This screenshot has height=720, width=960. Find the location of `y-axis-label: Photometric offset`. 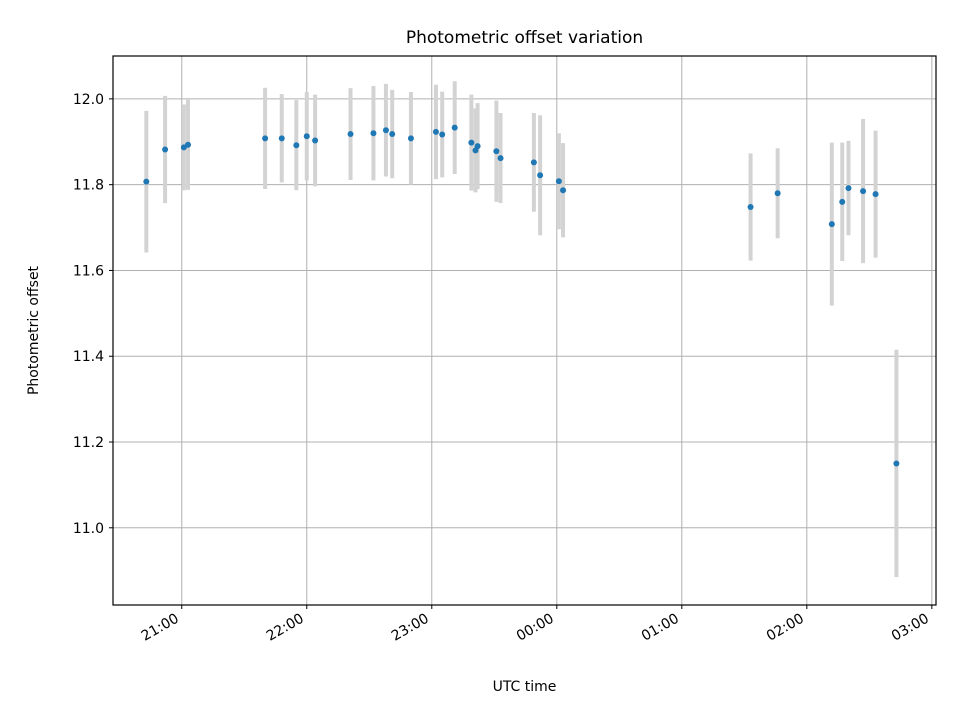

y-axis-label: Photometric offset is located at coordinates (34, 330).